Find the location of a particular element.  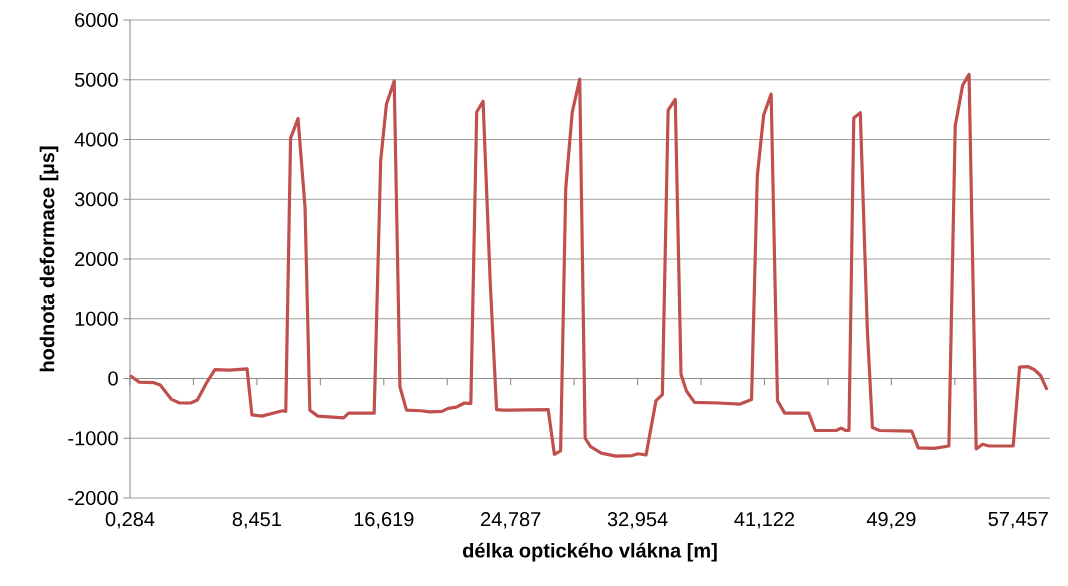

y-tick-label: -2000 is located at coordinates (93, 498).